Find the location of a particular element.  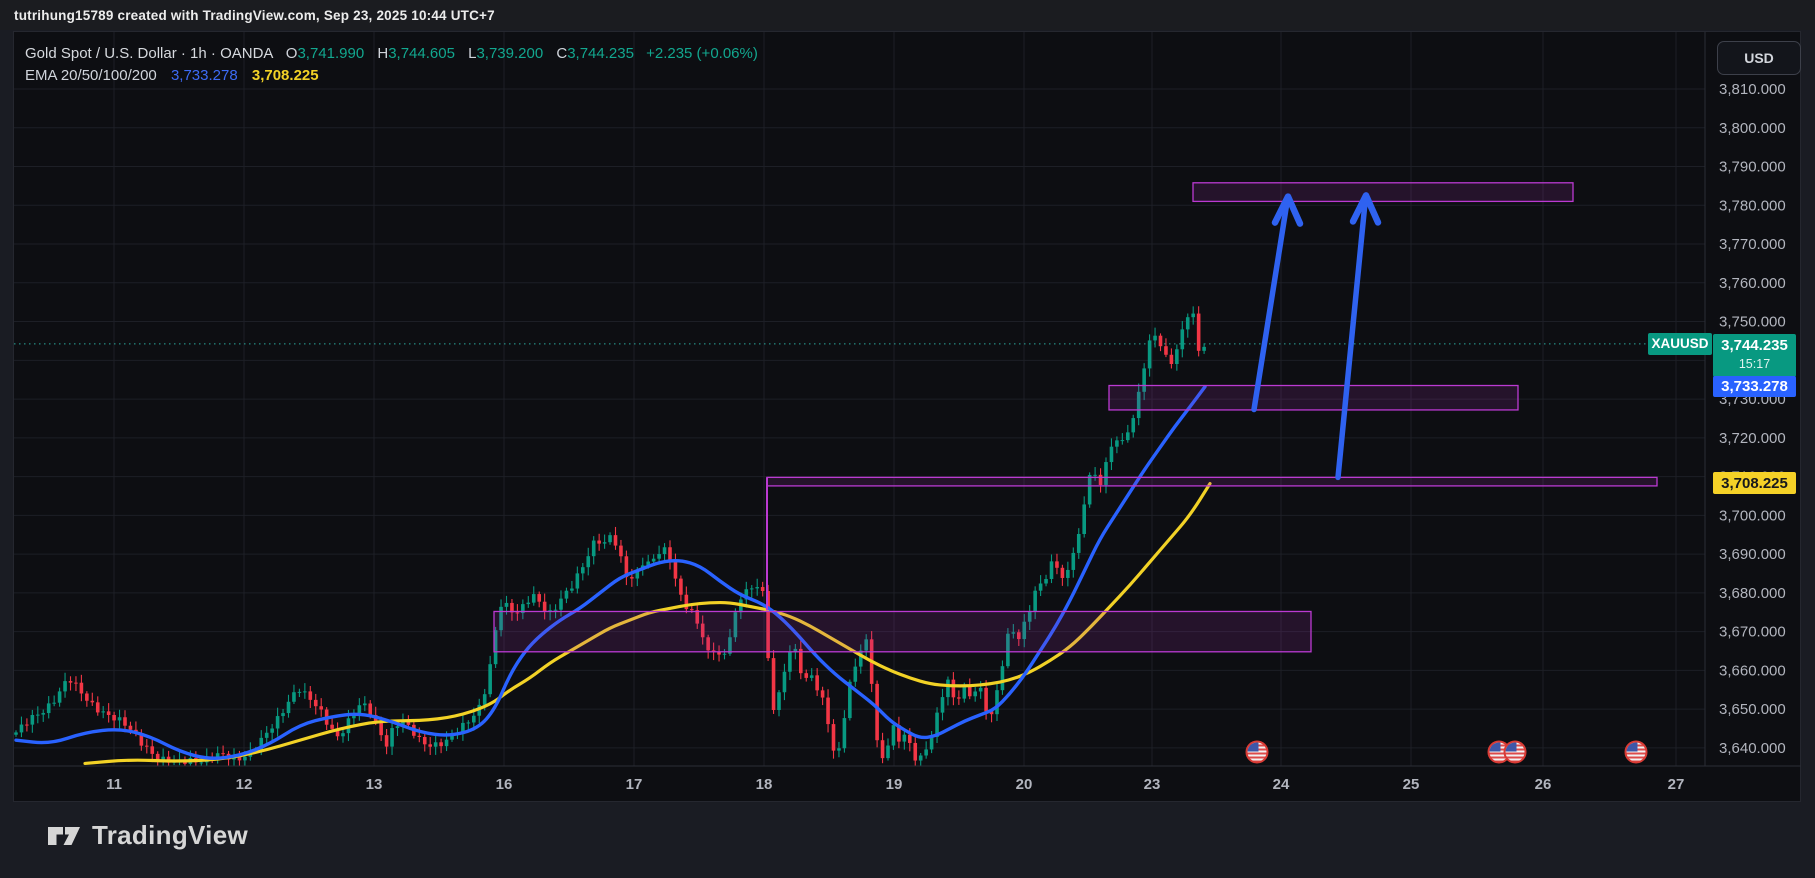

svg-text: 23 is located at coordinates (1152, 784).